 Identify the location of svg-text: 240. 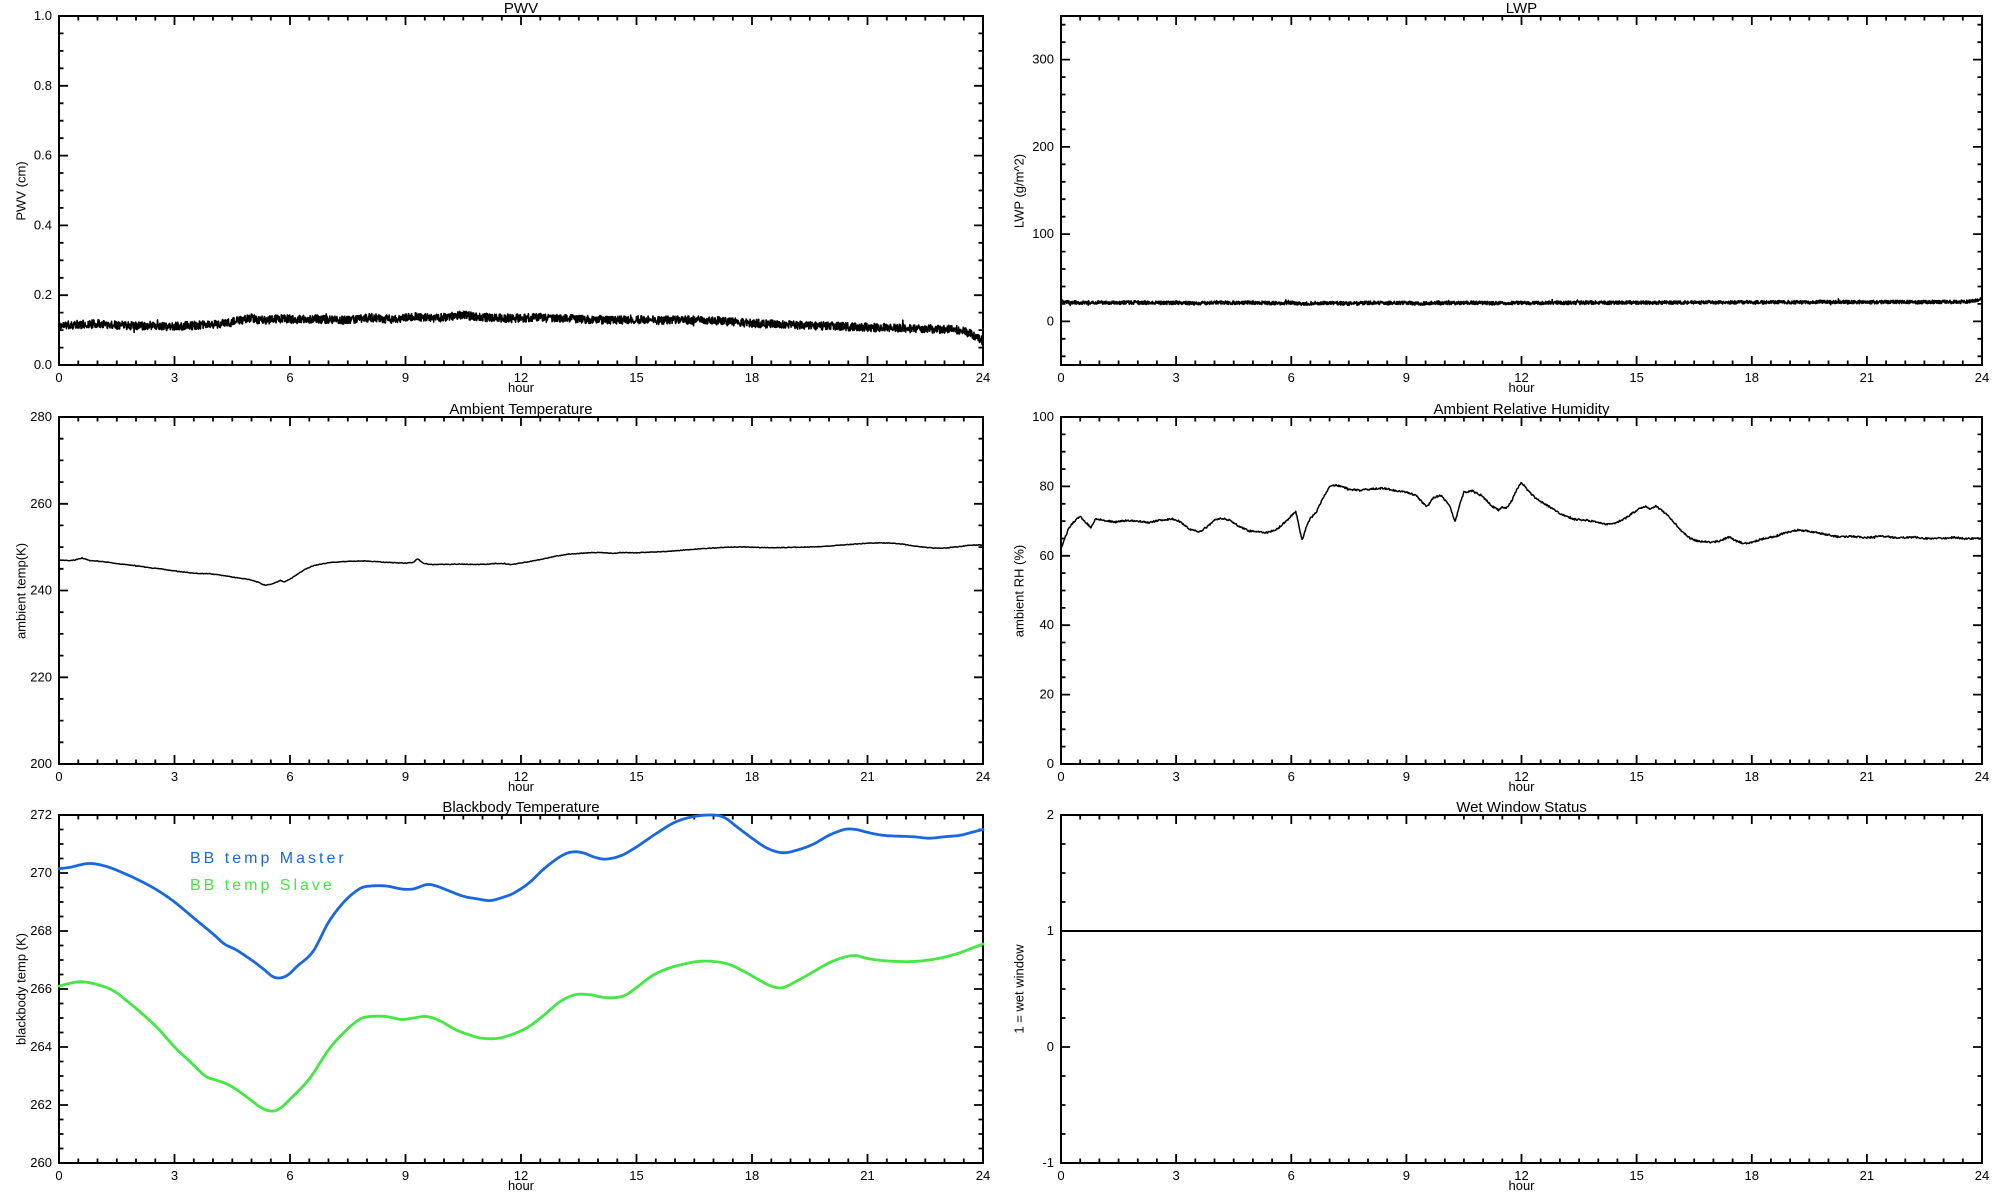
(41, 590).